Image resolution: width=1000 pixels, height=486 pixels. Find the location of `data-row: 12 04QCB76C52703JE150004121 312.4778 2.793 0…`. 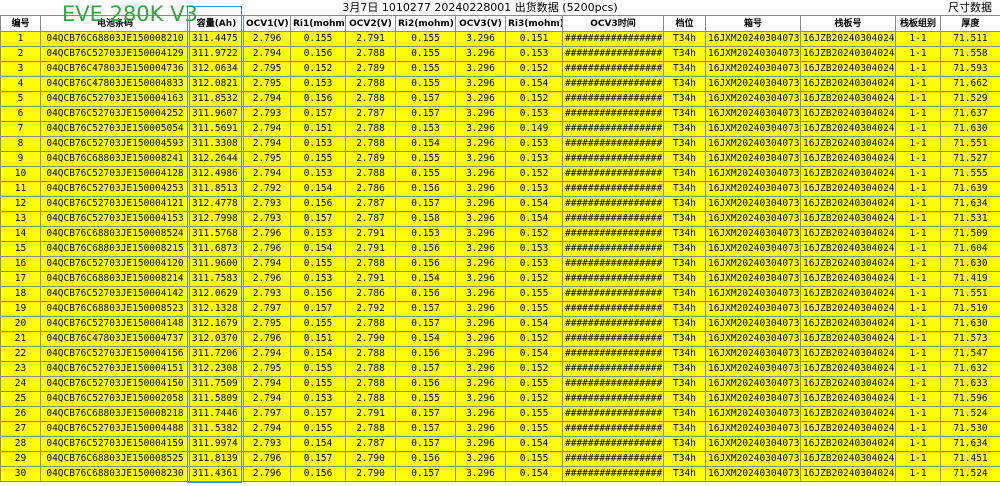

data-row: 12 04QCB76C52703JE150004121 312.4778 2.793 0… is located at coordinates (500, 204).